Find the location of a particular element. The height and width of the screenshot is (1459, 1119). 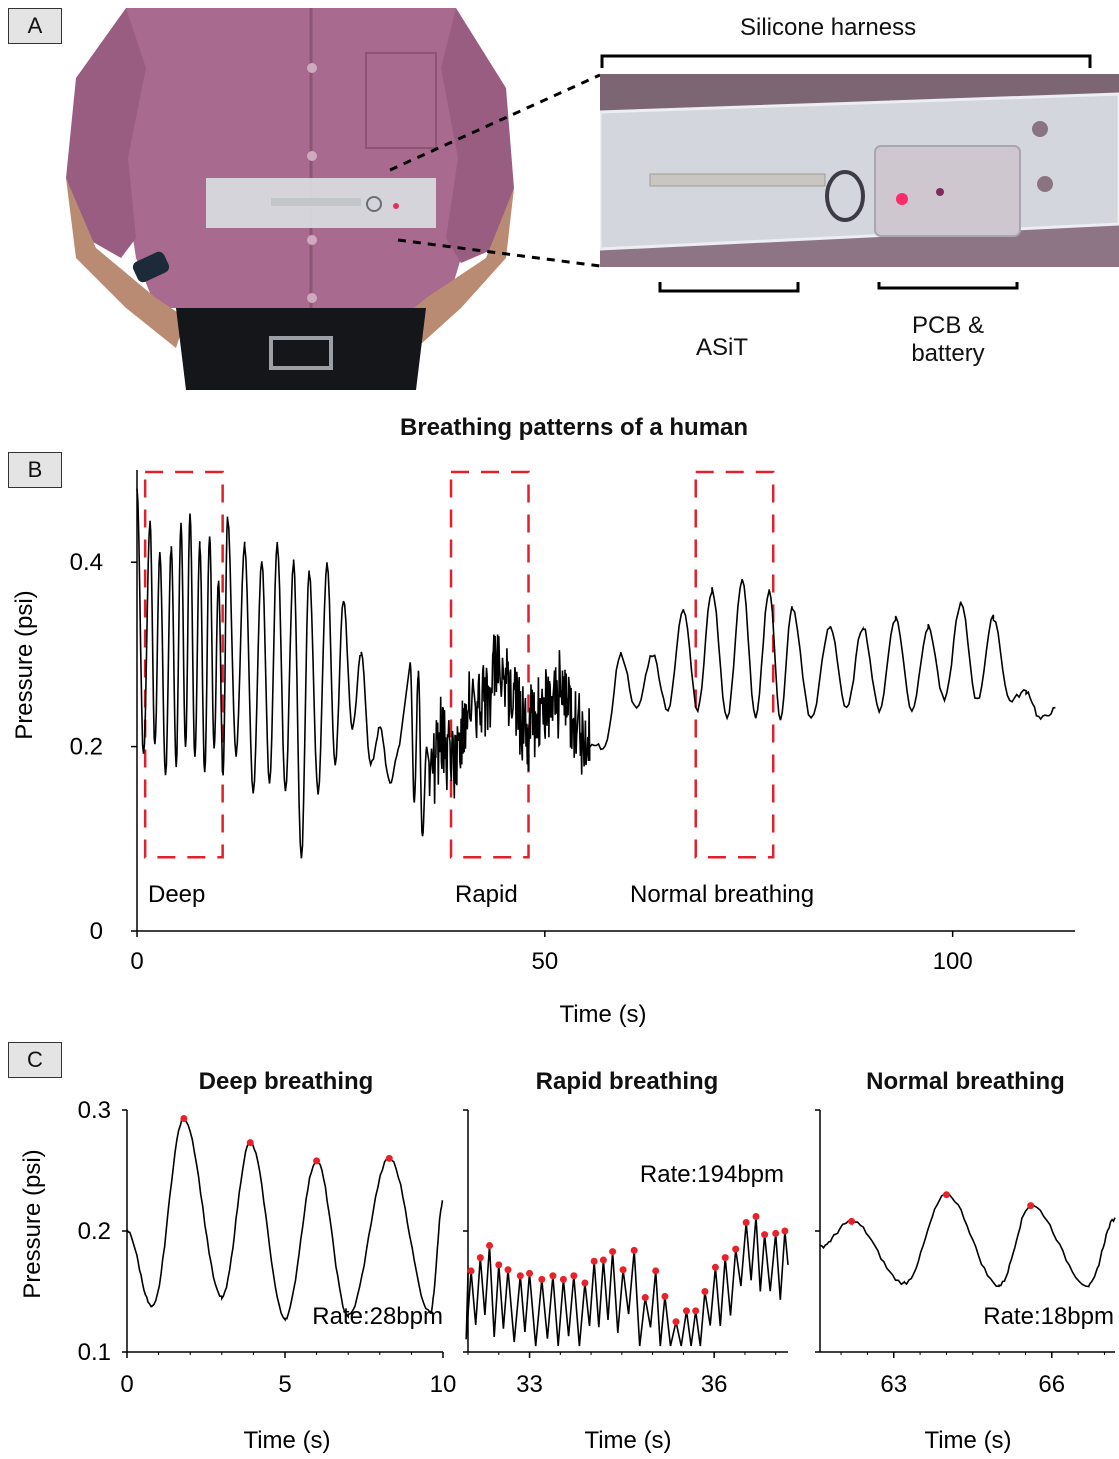

zoom-line-bottom is located at coordinates (499, 253).